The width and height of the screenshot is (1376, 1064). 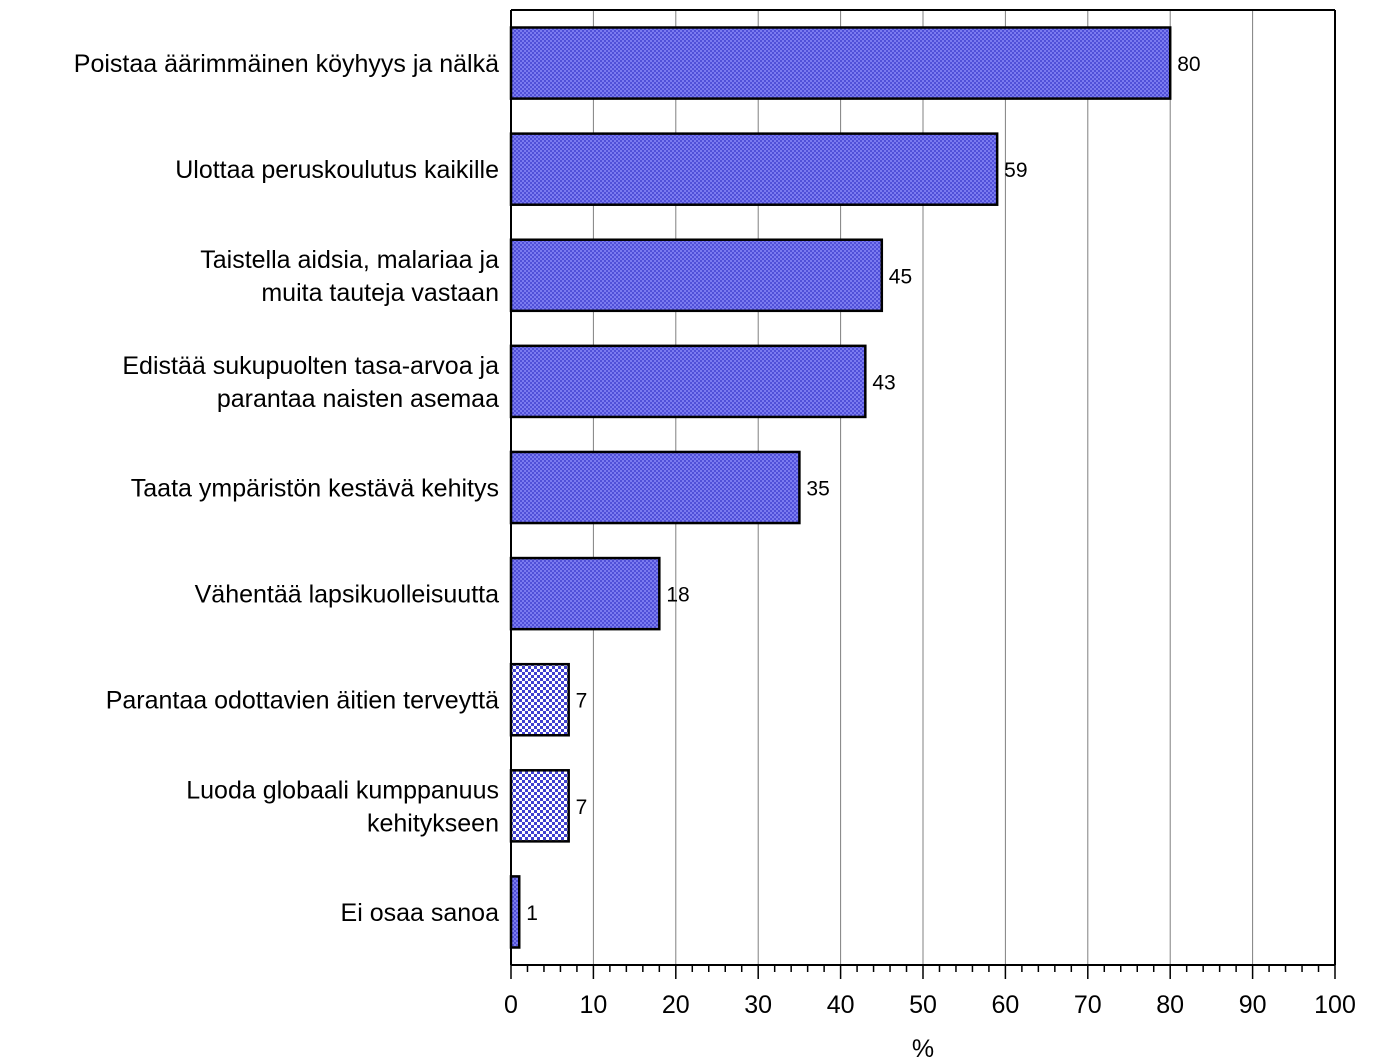 I want to click on category-label: Vähentää lapsikuolleisuutta, so click(x=347, y=595).